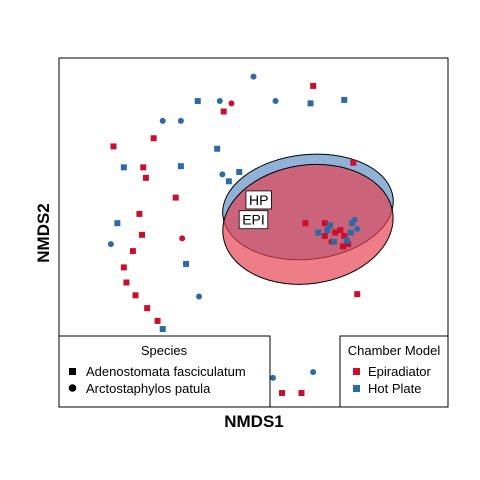  I want to click on species-legend-box, so click(164, 371).